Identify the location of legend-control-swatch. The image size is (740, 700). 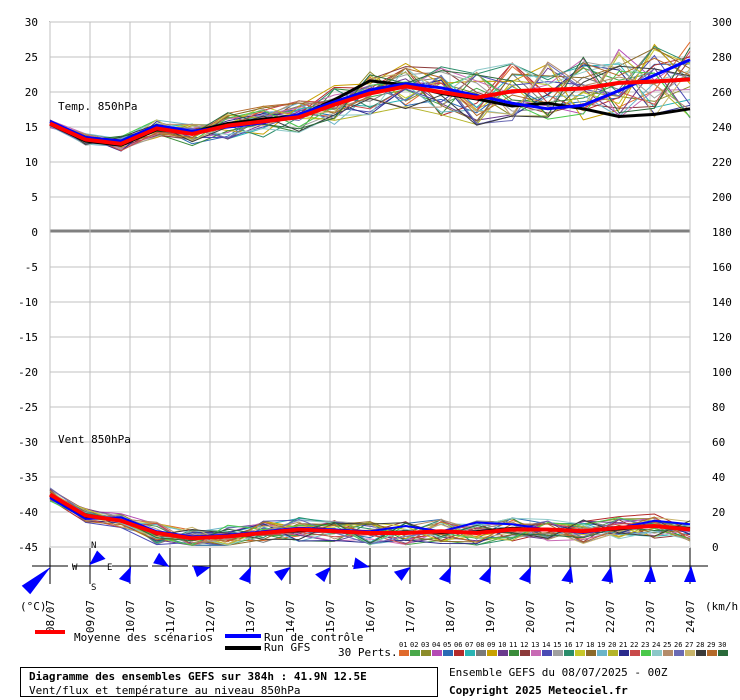
(243, 636).